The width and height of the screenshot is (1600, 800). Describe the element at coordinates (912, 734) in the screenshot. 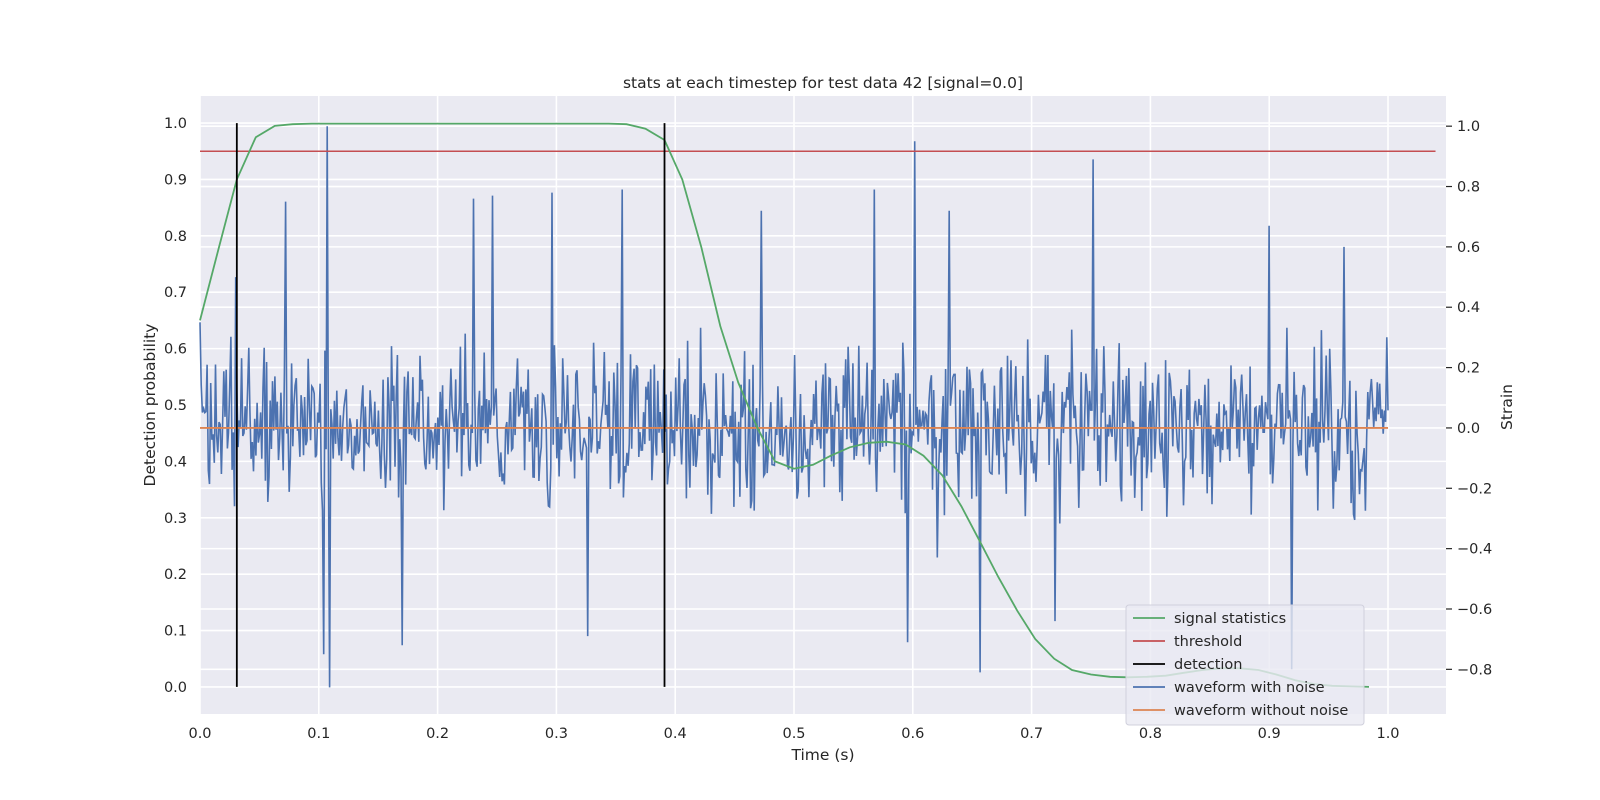

I see `x-tick-label: 0.6` at that location.